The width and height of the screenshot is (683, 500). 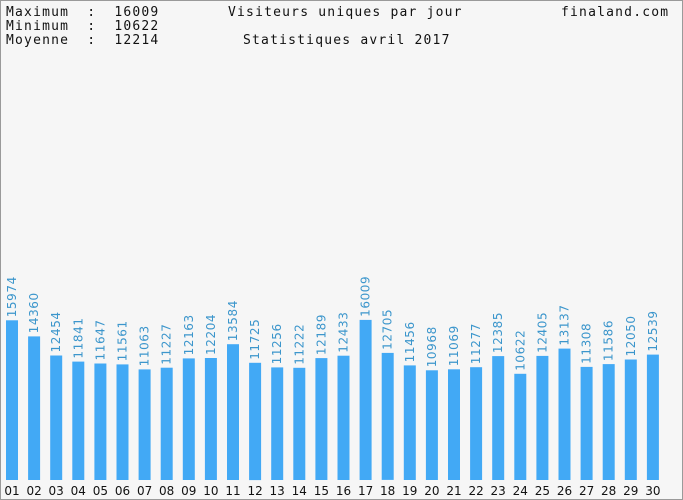 What do you see at coordinates (100, 339) in the screenshot?
I see `value-label-day-05: 11647` at bounding box center [100, 339].